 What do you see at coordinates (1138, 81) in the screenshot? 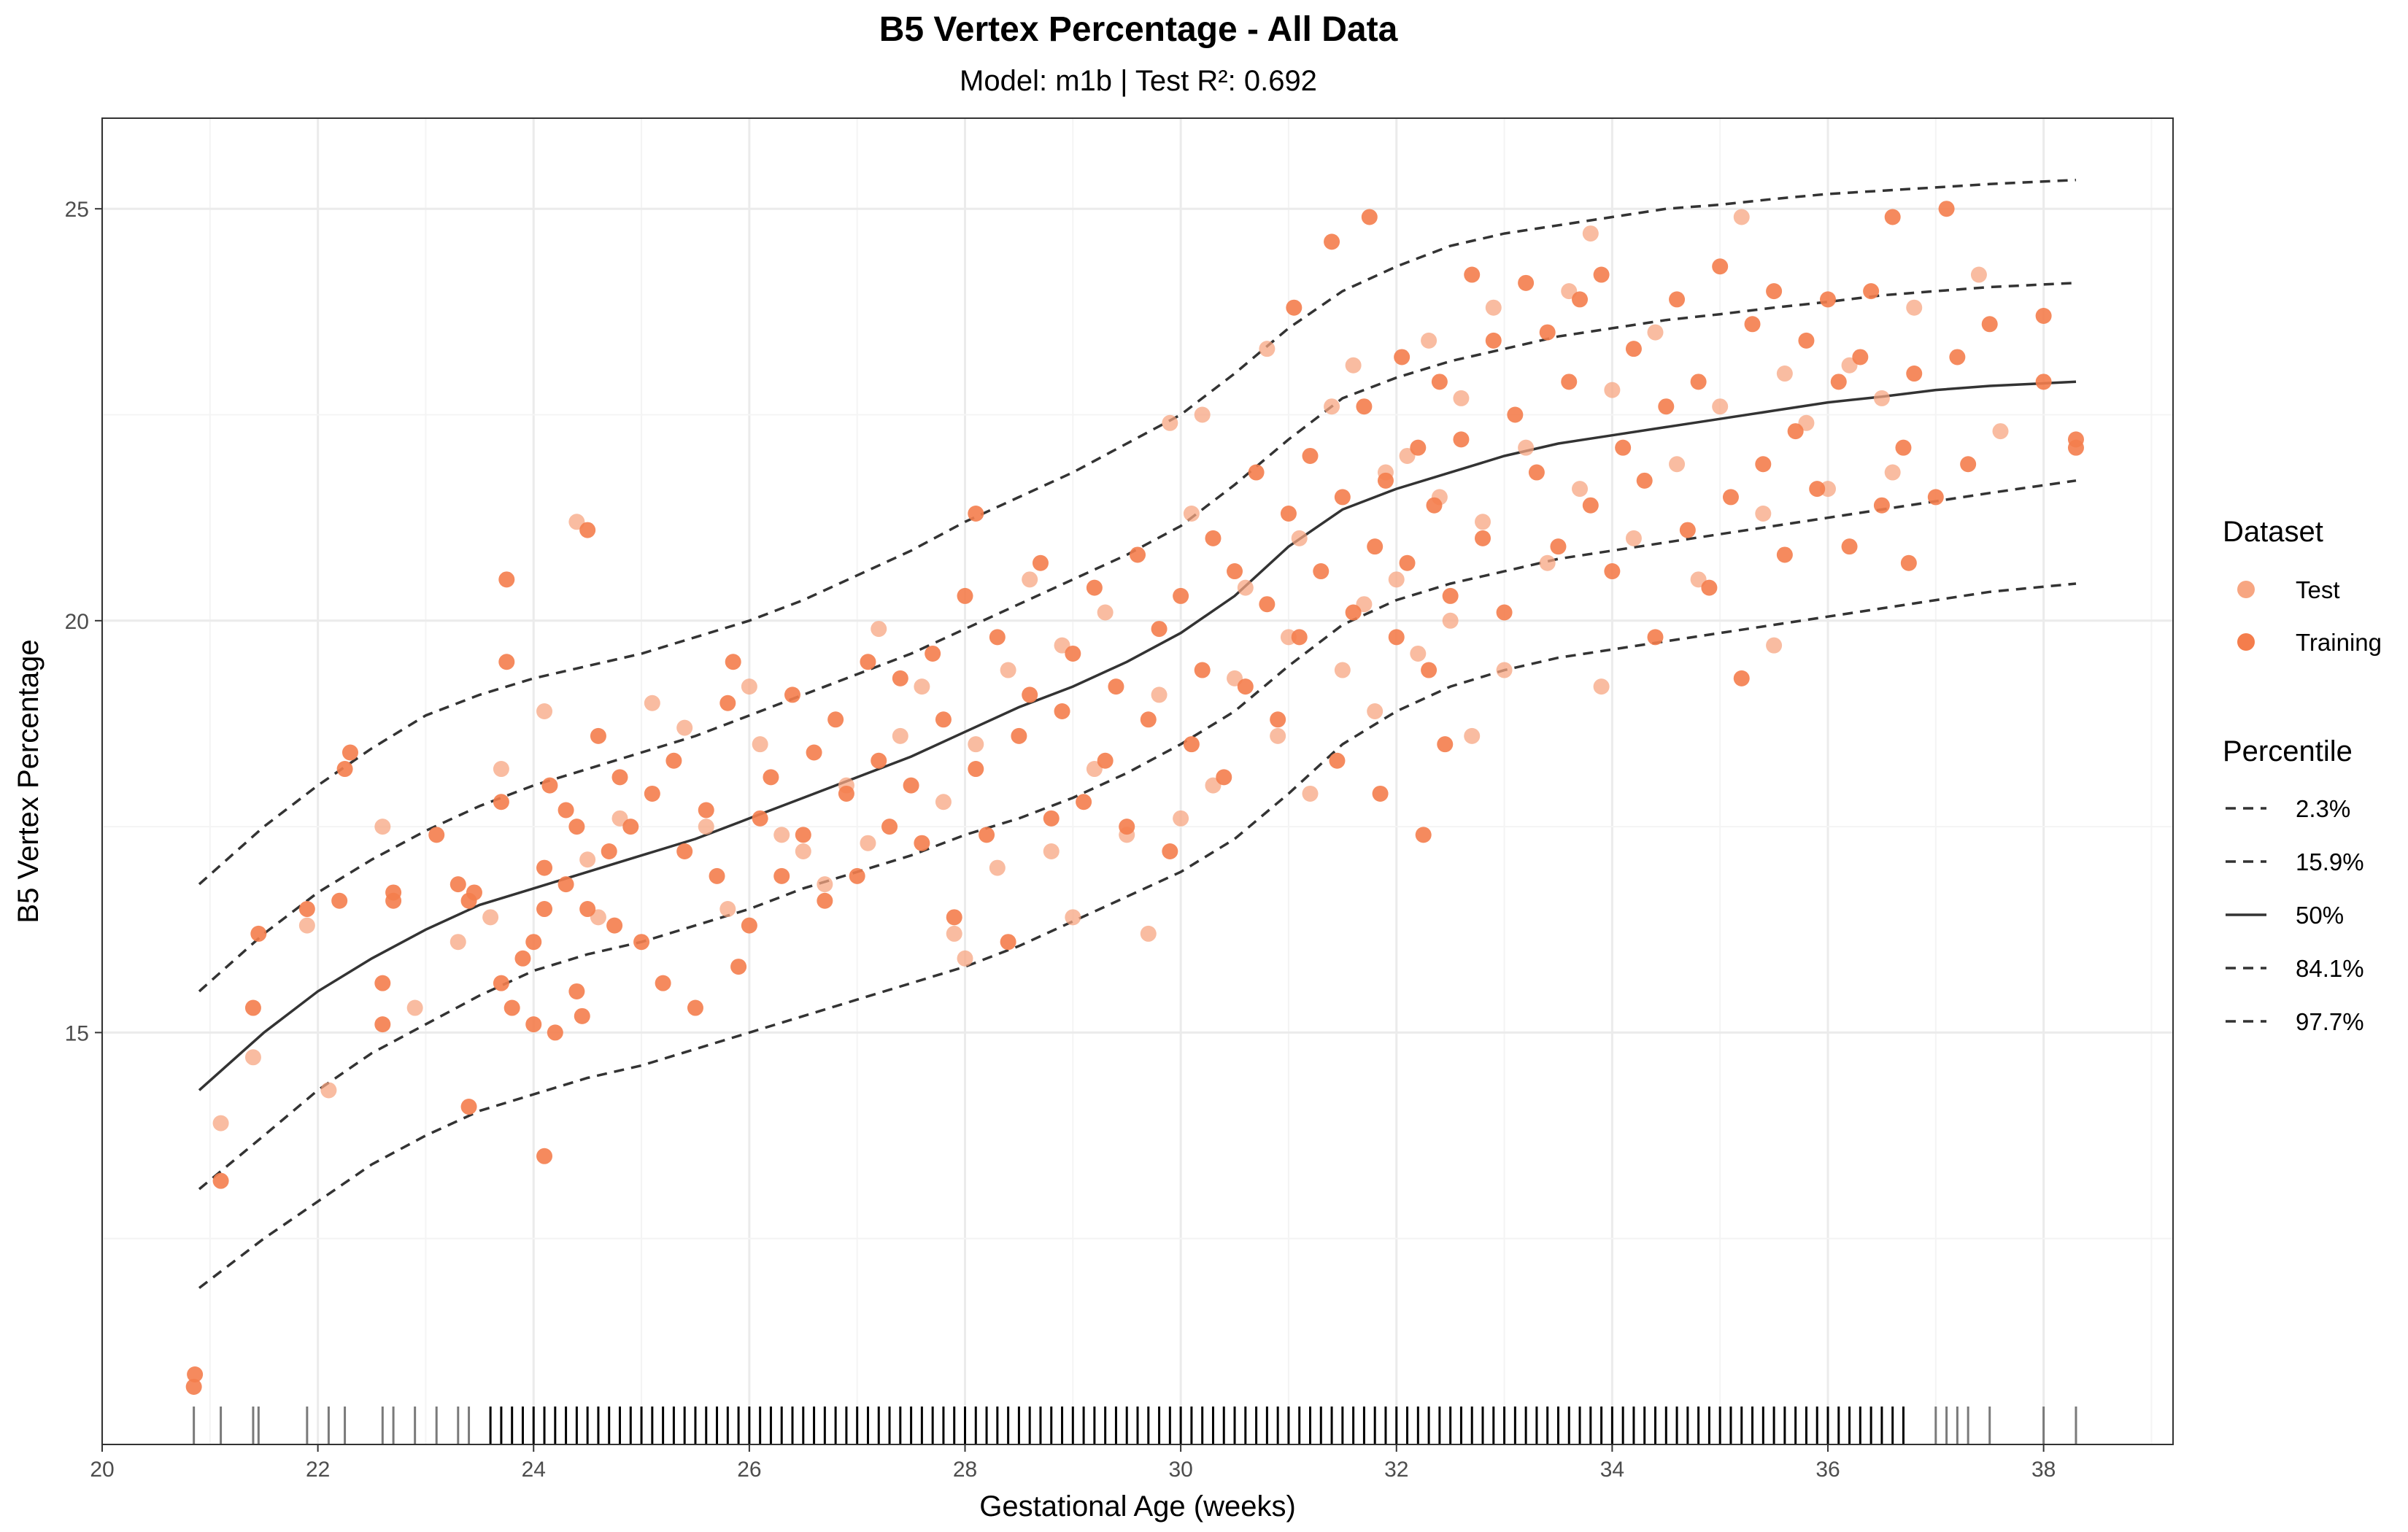
I see `chart-subtitle: Model: m1b | Test R²: 0.692` at bounding box center [1138, 81].